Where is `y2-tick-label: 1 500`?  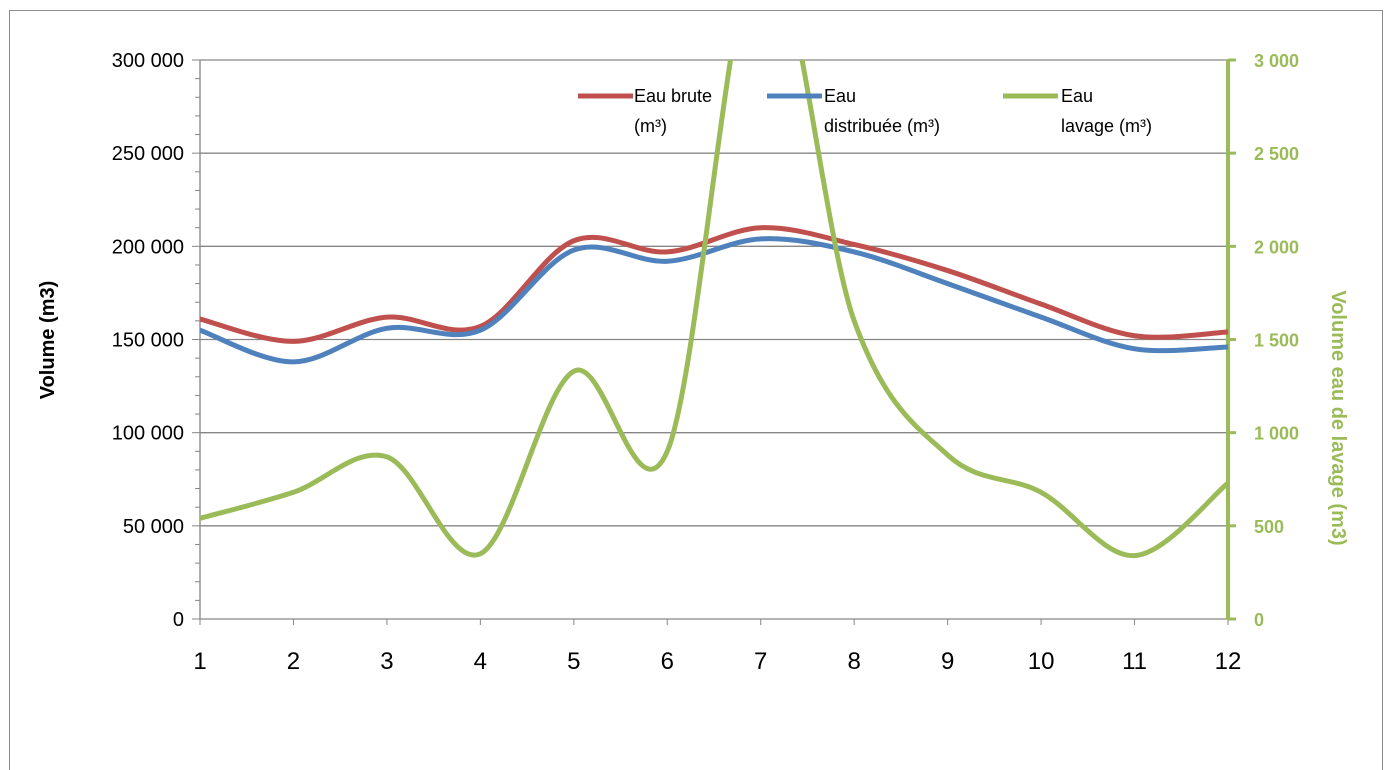 y2-tick-label: 1 500 is located at coordinates (1276, 341).